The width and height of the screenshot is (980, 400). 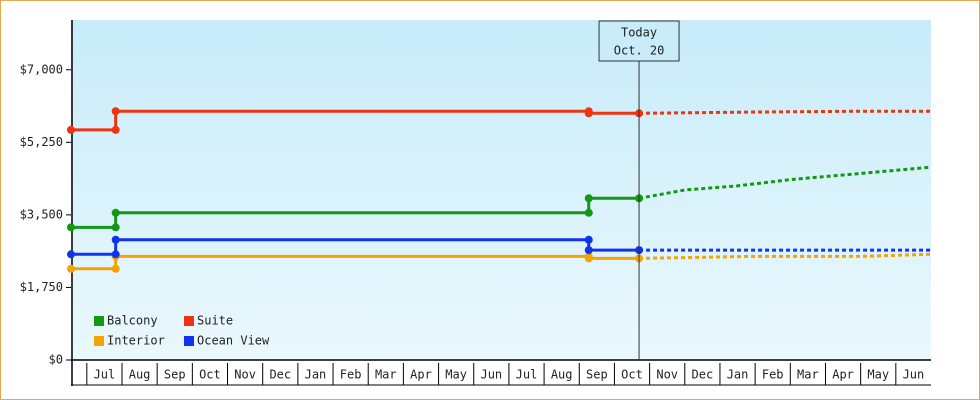 What do you see at coordinates (136, 341) in the screenshot?
I see `legend-label: Interior` at bounding box center [136, 341].